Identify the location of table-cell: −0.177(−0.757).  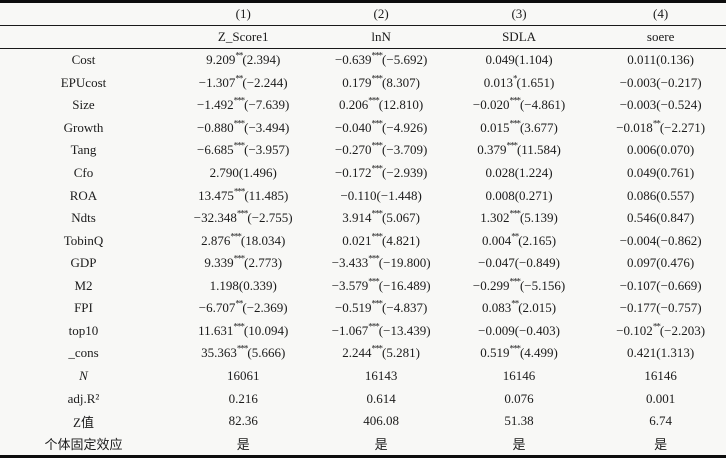
(660, 308).